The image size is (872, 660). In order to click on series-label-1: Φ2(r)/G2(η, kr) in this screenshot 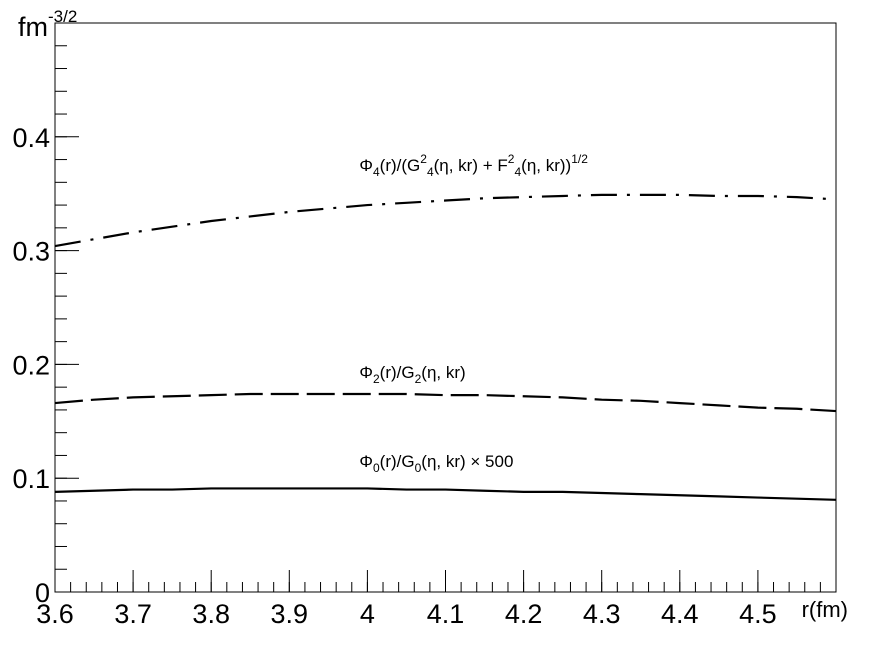, I will do `click(412, 374)`.